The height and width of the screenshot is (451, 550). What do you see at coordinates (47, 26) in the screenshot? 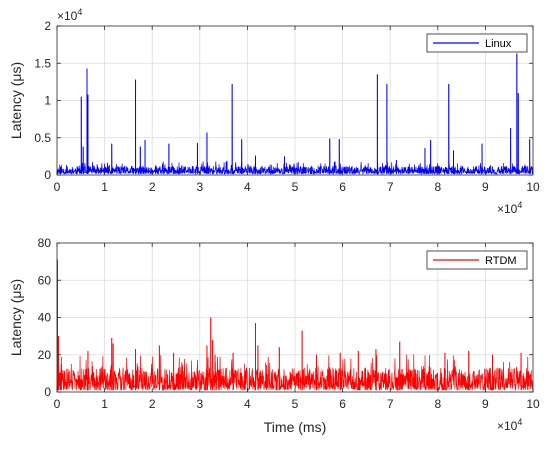
I see `y-tick-label: 2` at bounding box center [47, 26].